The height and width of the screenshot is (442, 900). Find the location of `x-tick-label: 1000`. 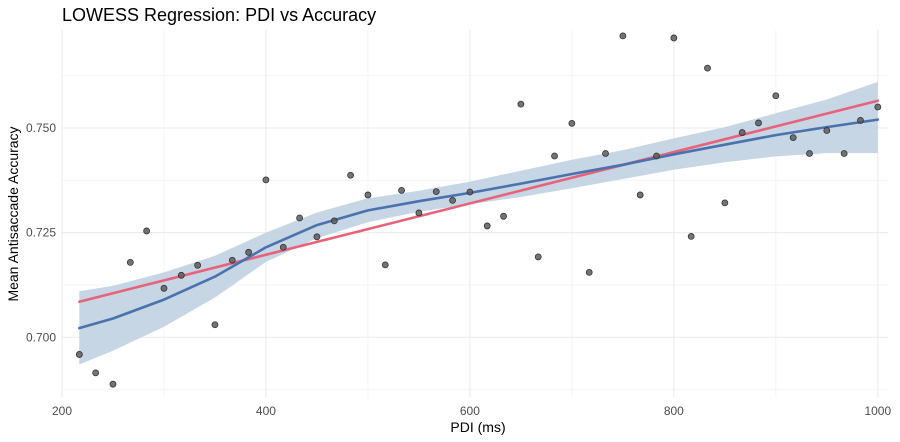

x-tick-label: 1000 is located at coordinates (877, 411).